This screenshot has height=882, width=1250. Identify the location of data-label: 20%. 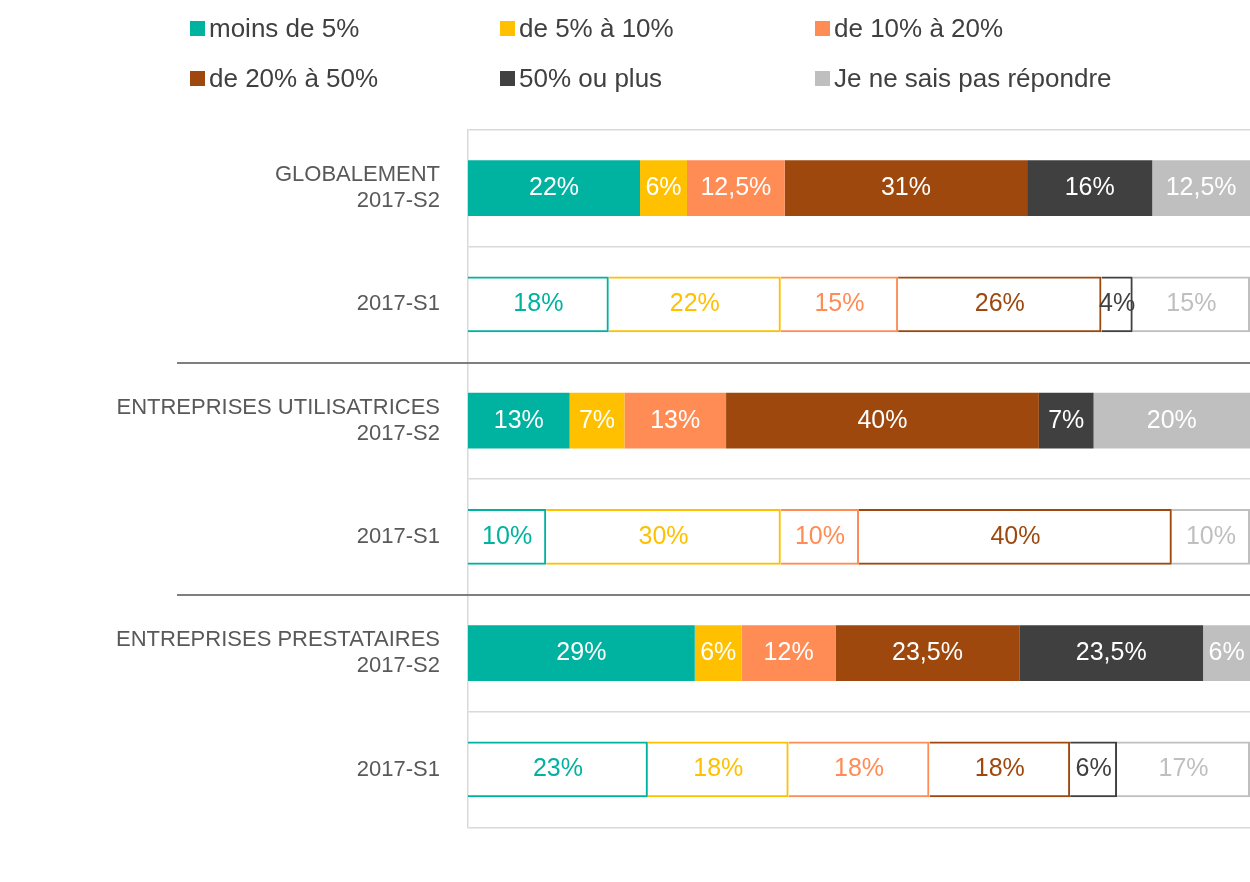
(1171, 418).